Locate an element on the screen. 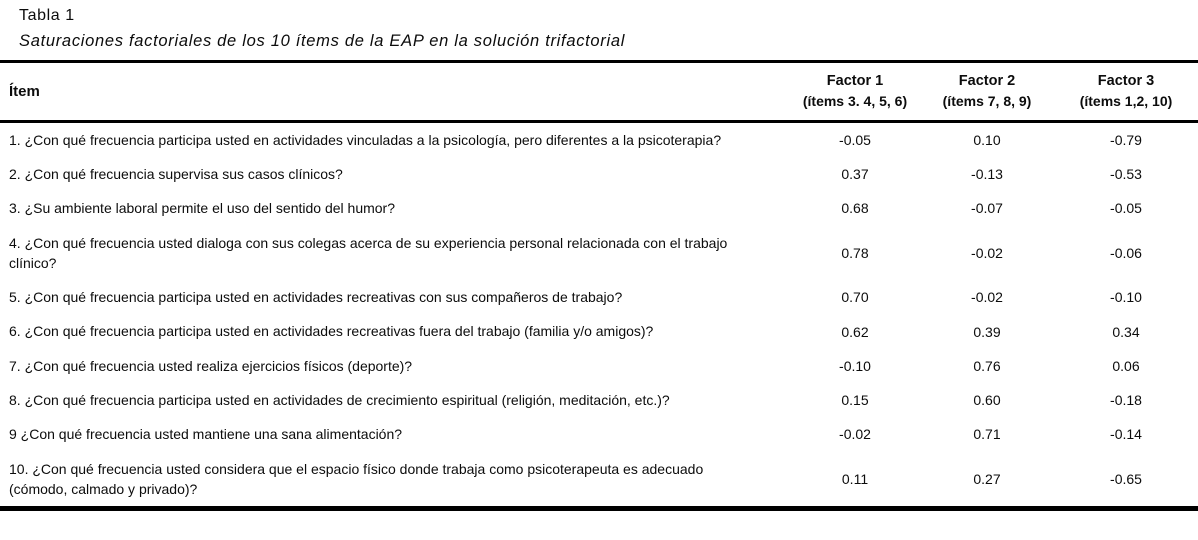 The height and width of the screenshot is (540, 1198). factor3-loading: -0.14 is located at coordinates (1126, 434).